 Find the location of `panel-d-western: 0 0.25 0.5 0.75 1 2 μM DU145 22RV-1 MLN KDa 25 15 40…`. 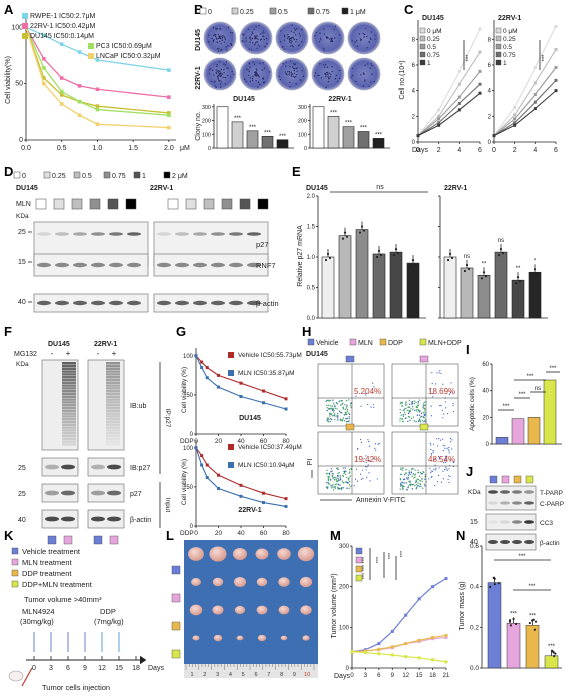

panel-d-western: 0 0.25 0.5 0.75 1 2 μM DU145 22RV-1 MLN KDa 25 15 40… is located at coordinates (146, 242).